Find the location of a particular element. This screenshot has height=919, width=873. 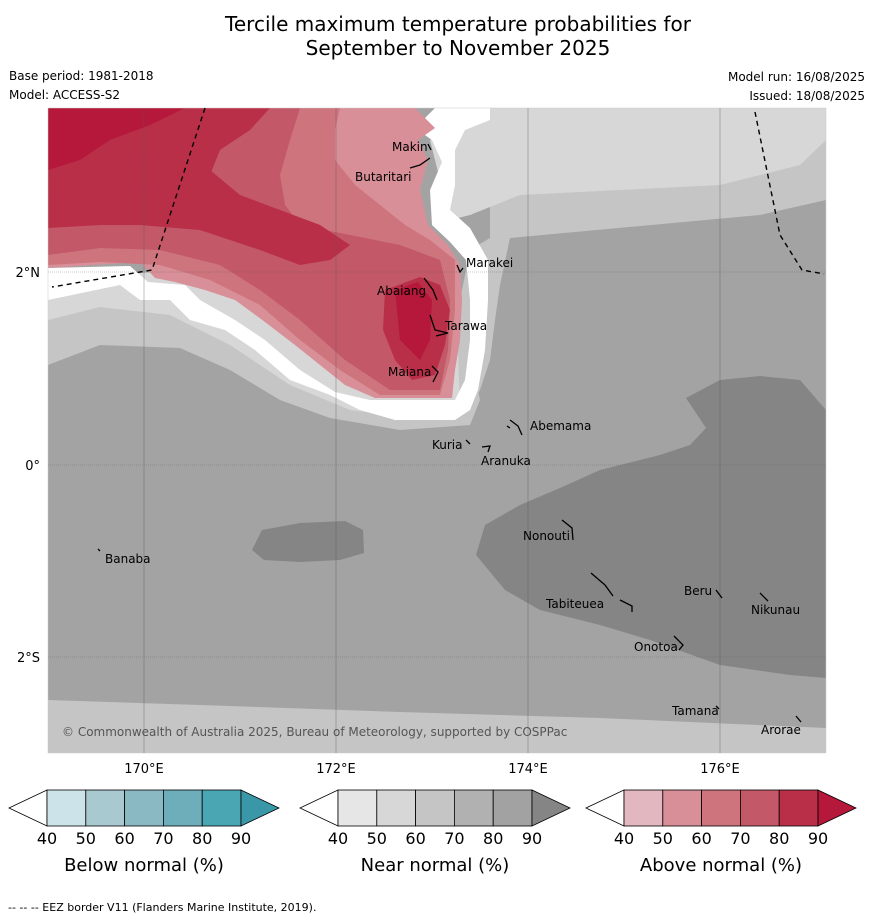

island-label-tarawa: Tarawa is located at coordinates (465, 326).